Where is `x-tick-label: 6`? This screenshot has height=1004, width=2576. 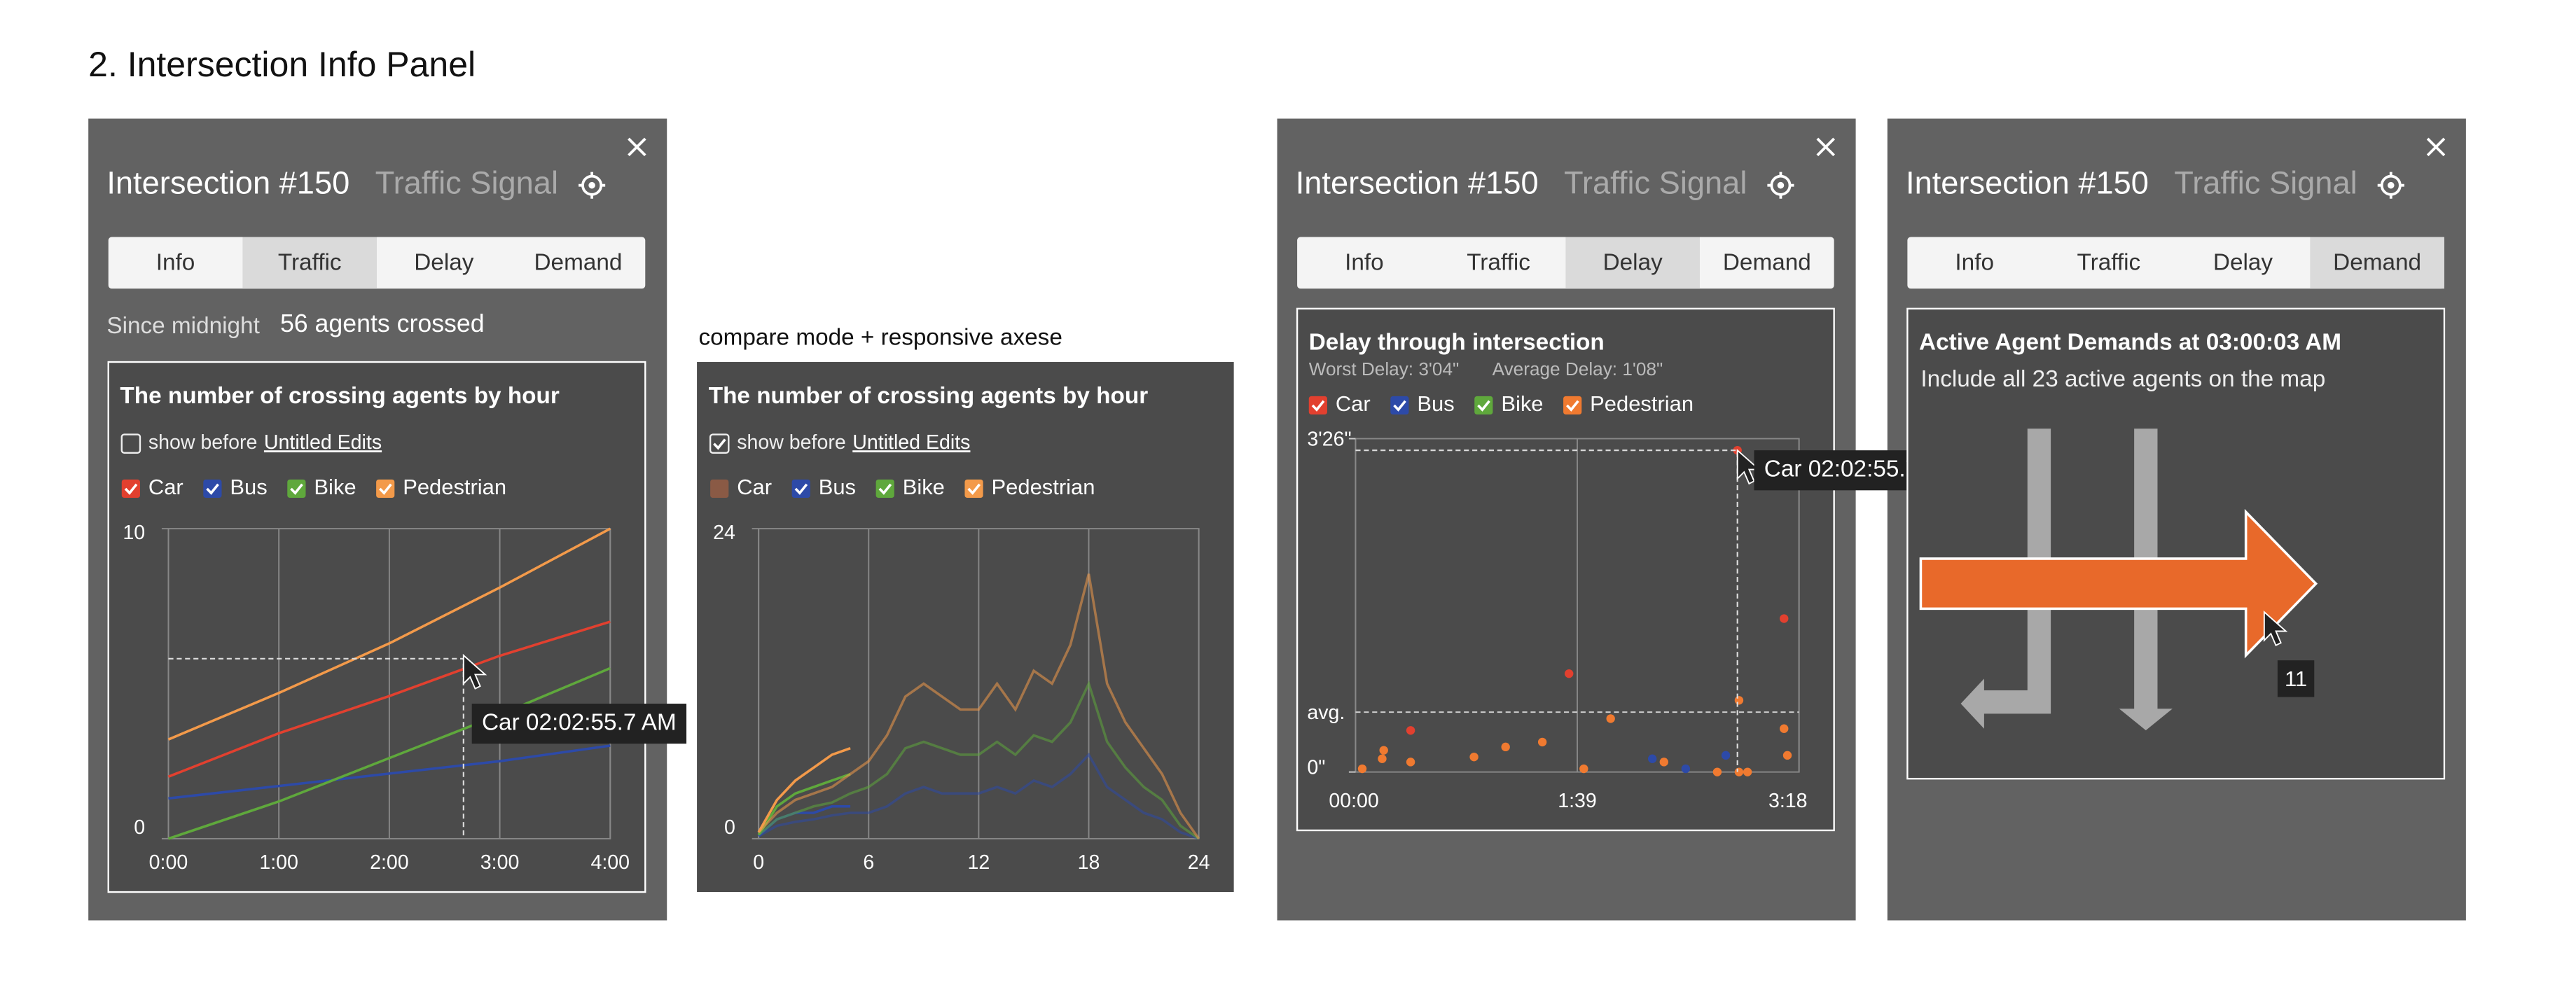
x-tick-label: 6 is located at coordinates (869, 863).